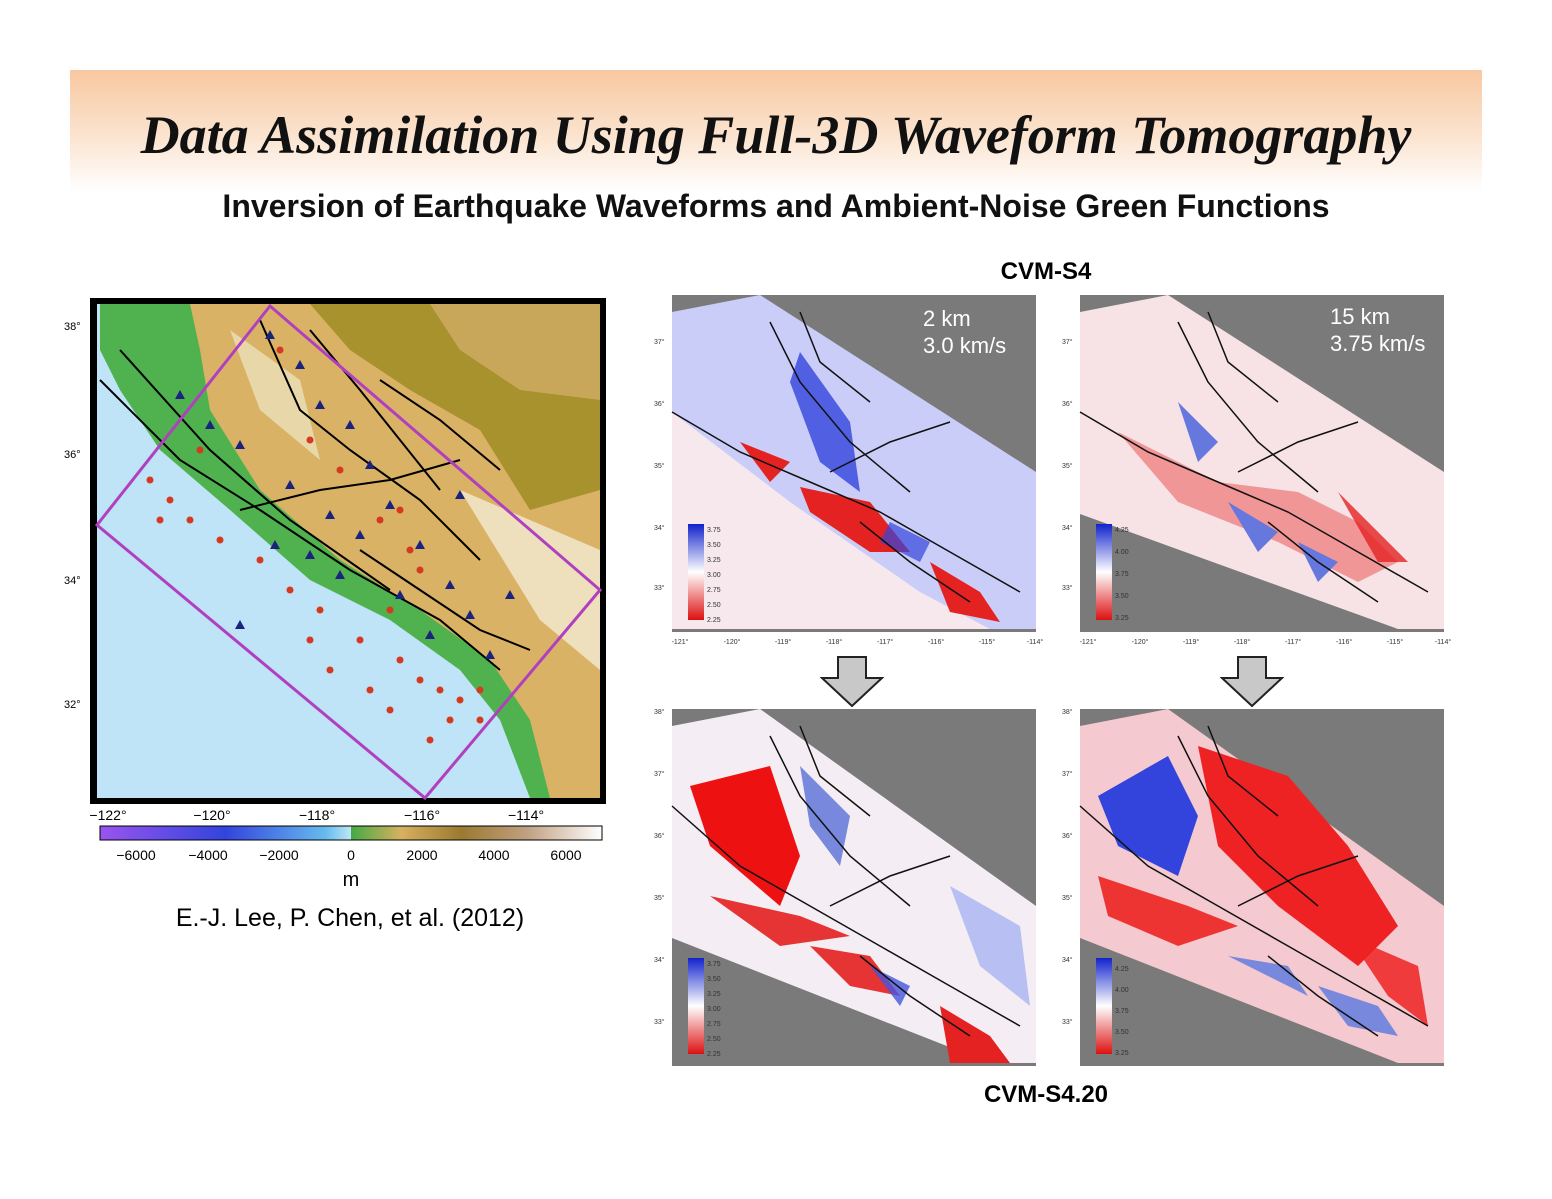 The height and width of the screenshot is (1199, 1552). Describe the element at coordinates (351, 833) in the screenshot. I see `elevation-colorbar` at that location.